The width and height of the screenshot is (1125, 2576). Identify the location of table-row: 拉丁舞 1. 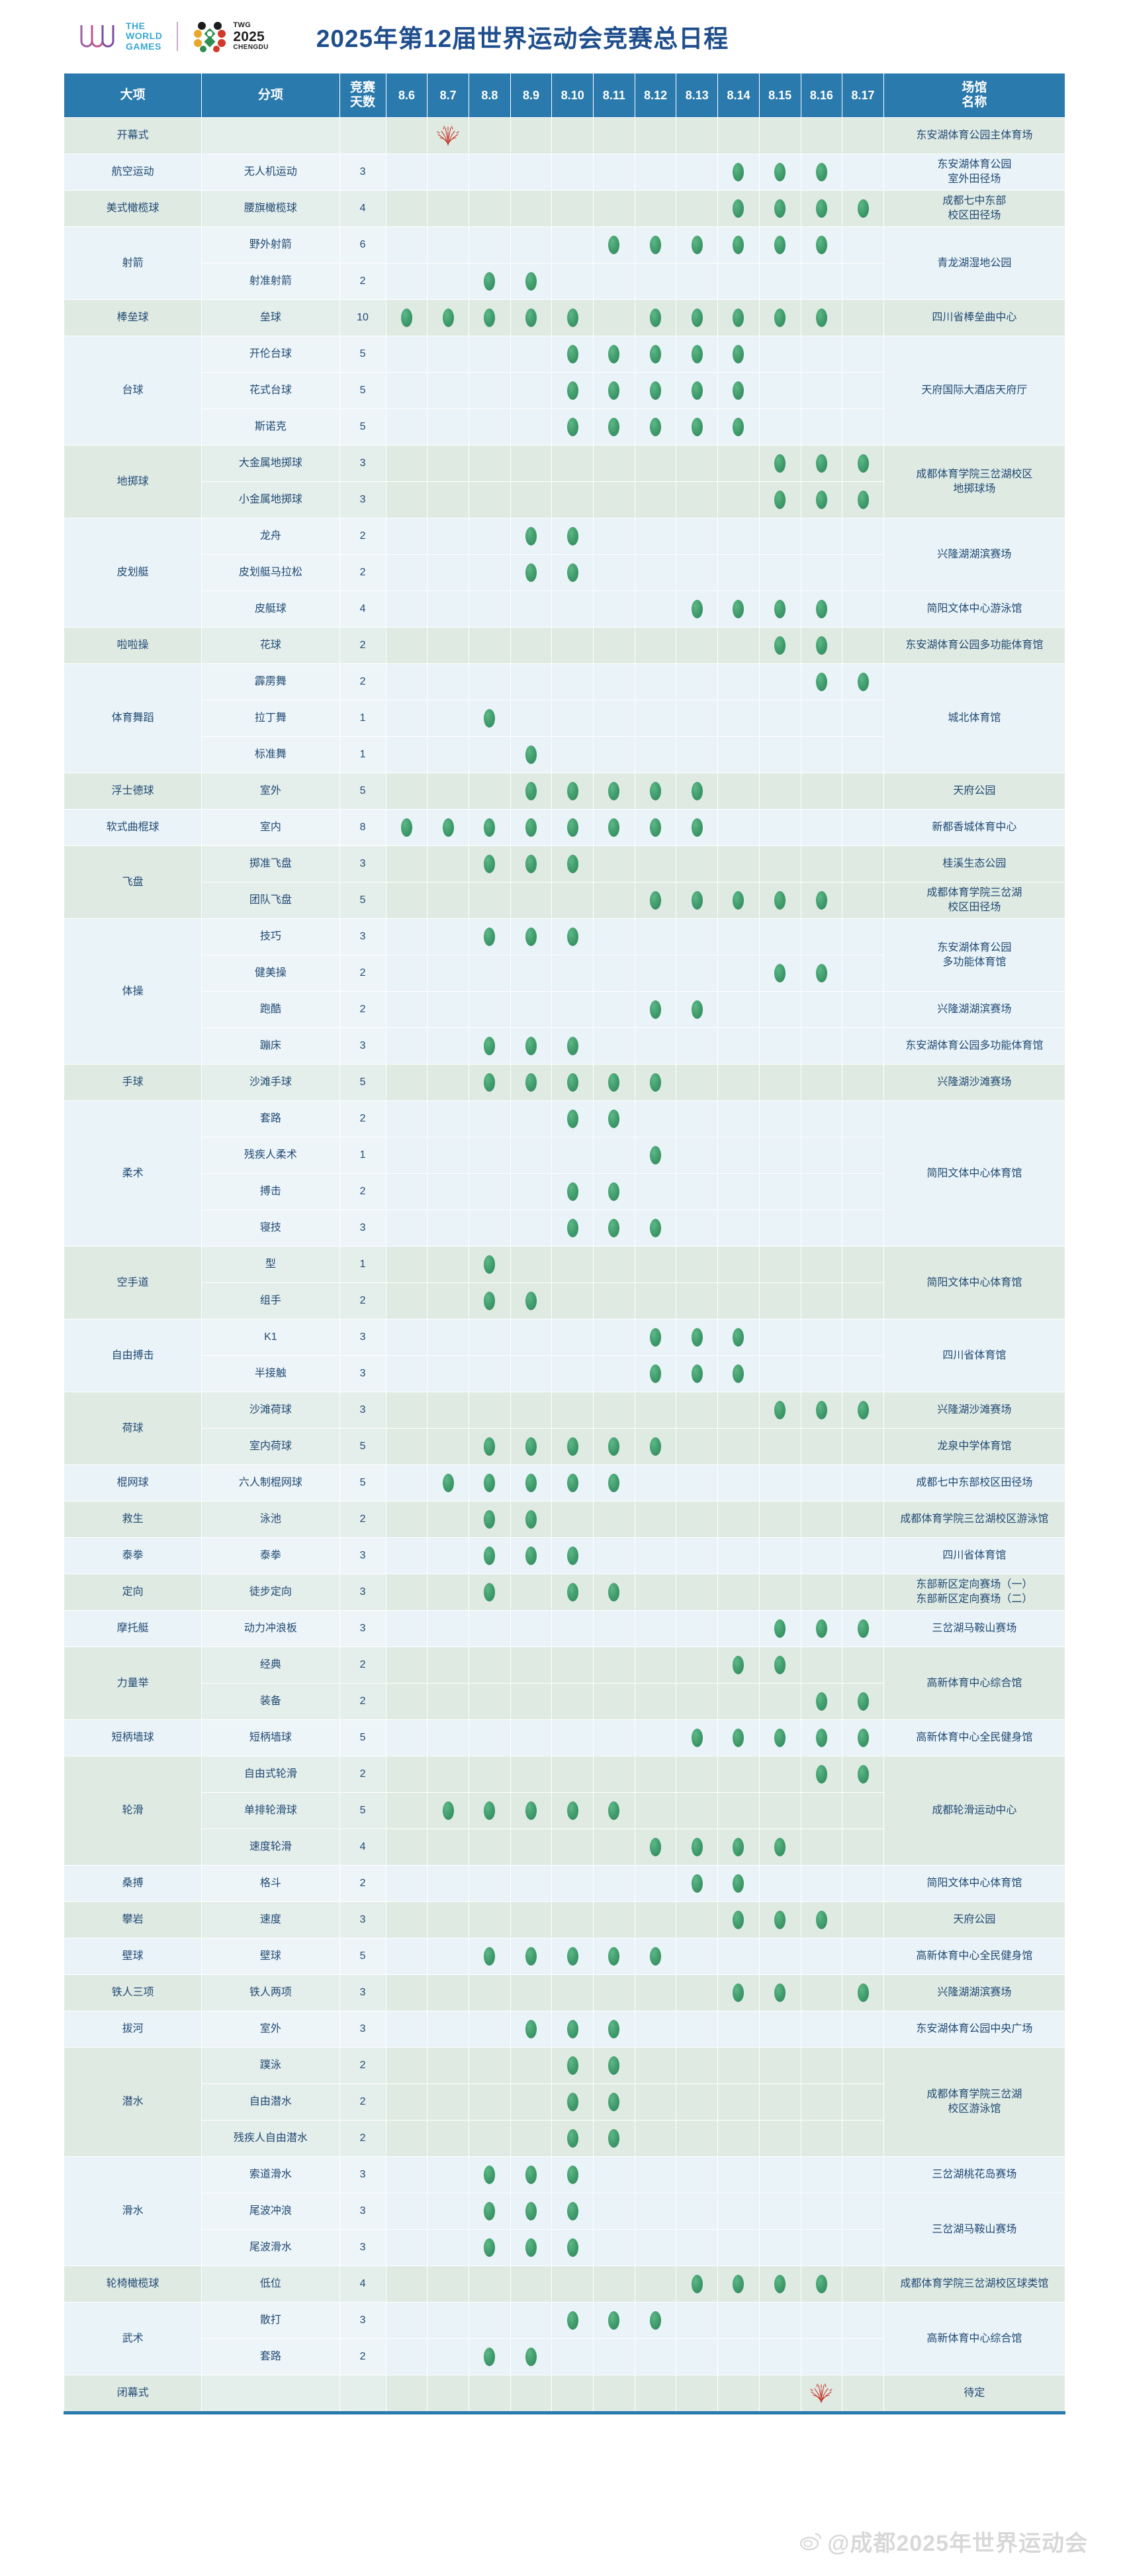
(564, 718).